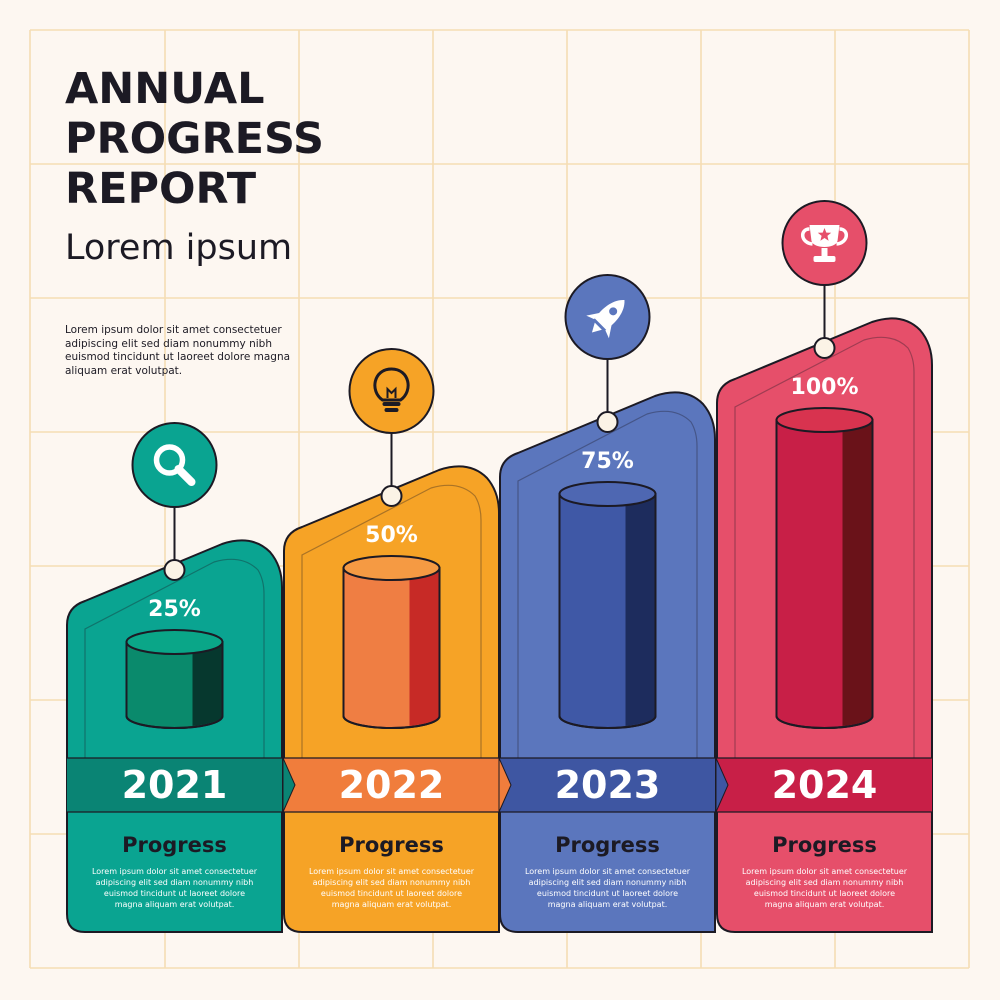 The width and height of the screenshot is (1000, 1000). I want to click on card-body, so click(174, 736).